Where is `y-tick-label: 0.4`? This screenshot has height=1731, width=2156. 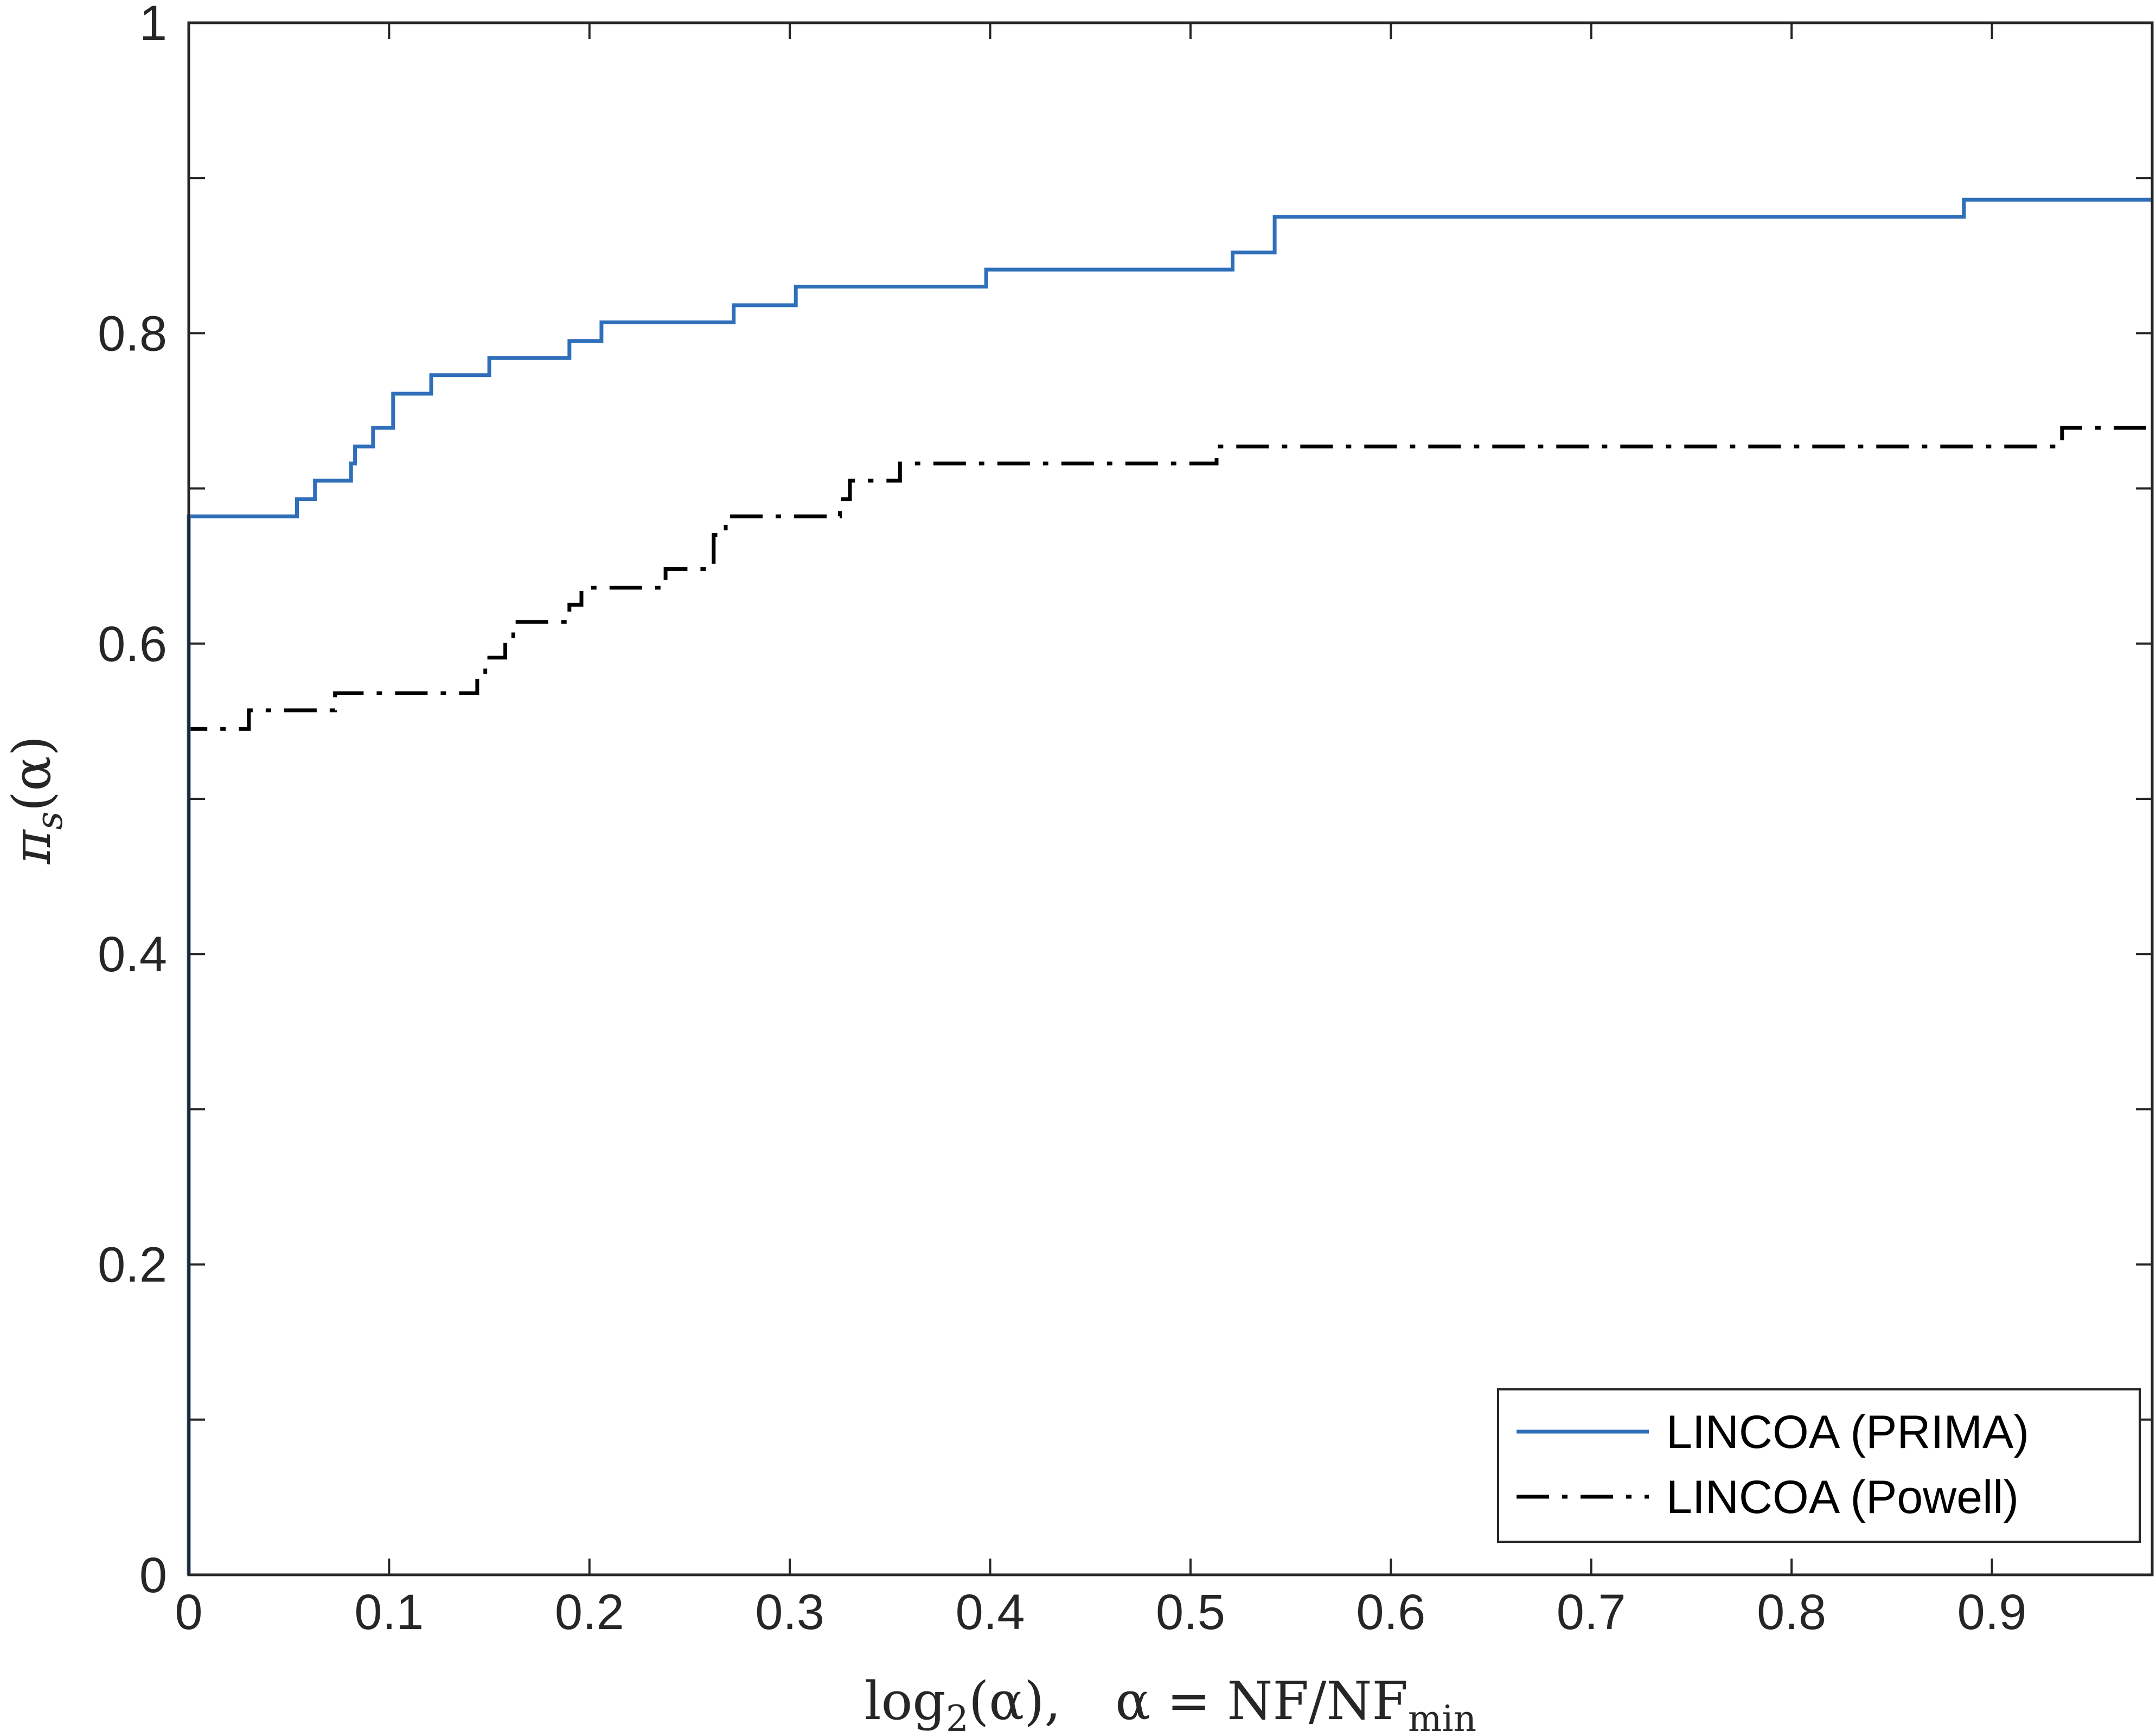 y-tick-label: 0.4 is located at coordinates (132, 954).